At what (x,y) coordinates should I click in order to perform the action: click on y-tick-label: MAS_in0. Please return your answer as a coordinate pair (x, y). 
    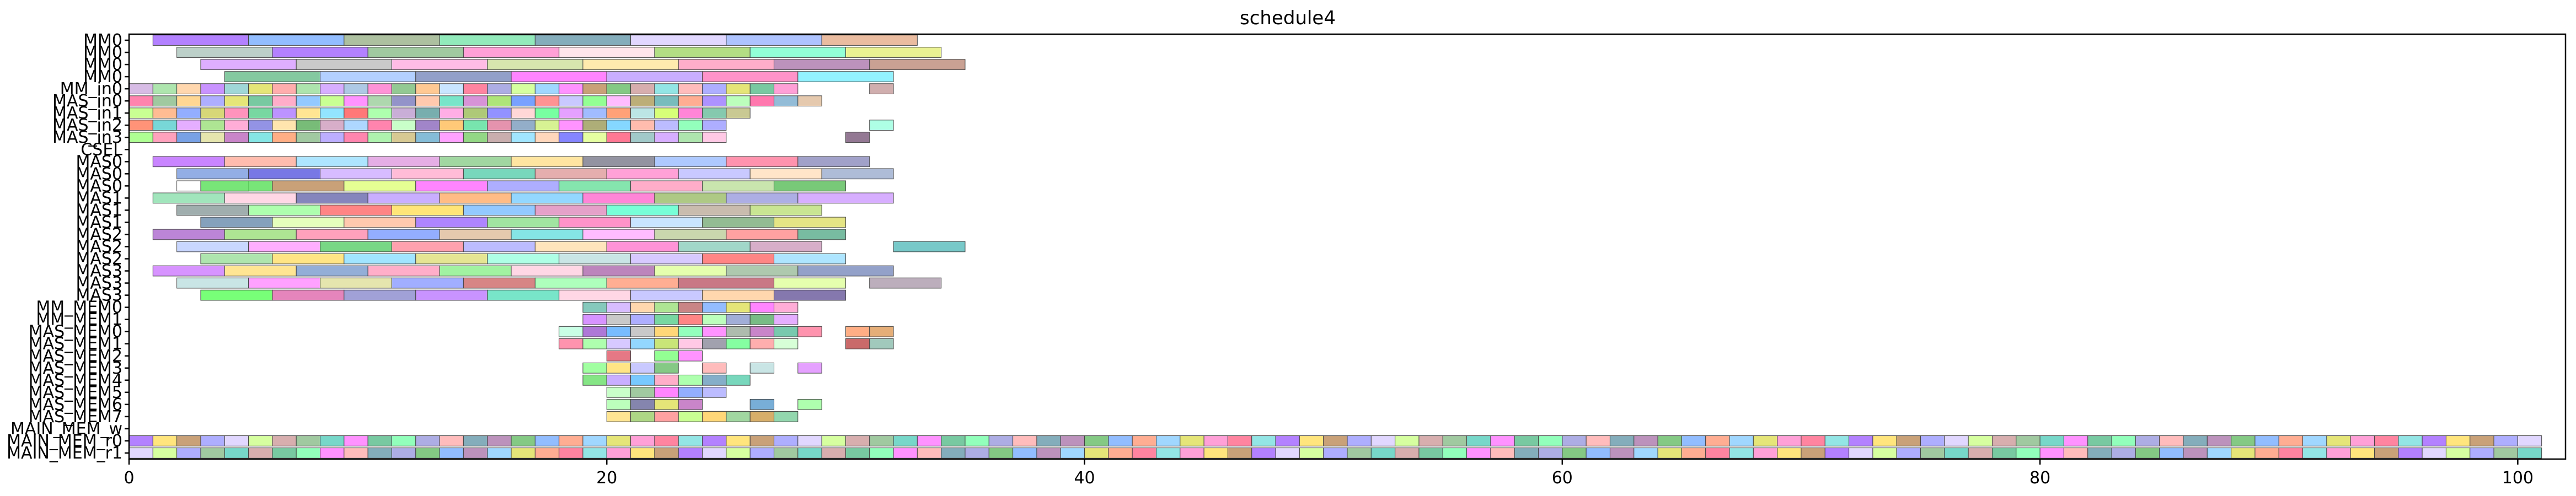
    Looking at the image, I should click on (87, 101).